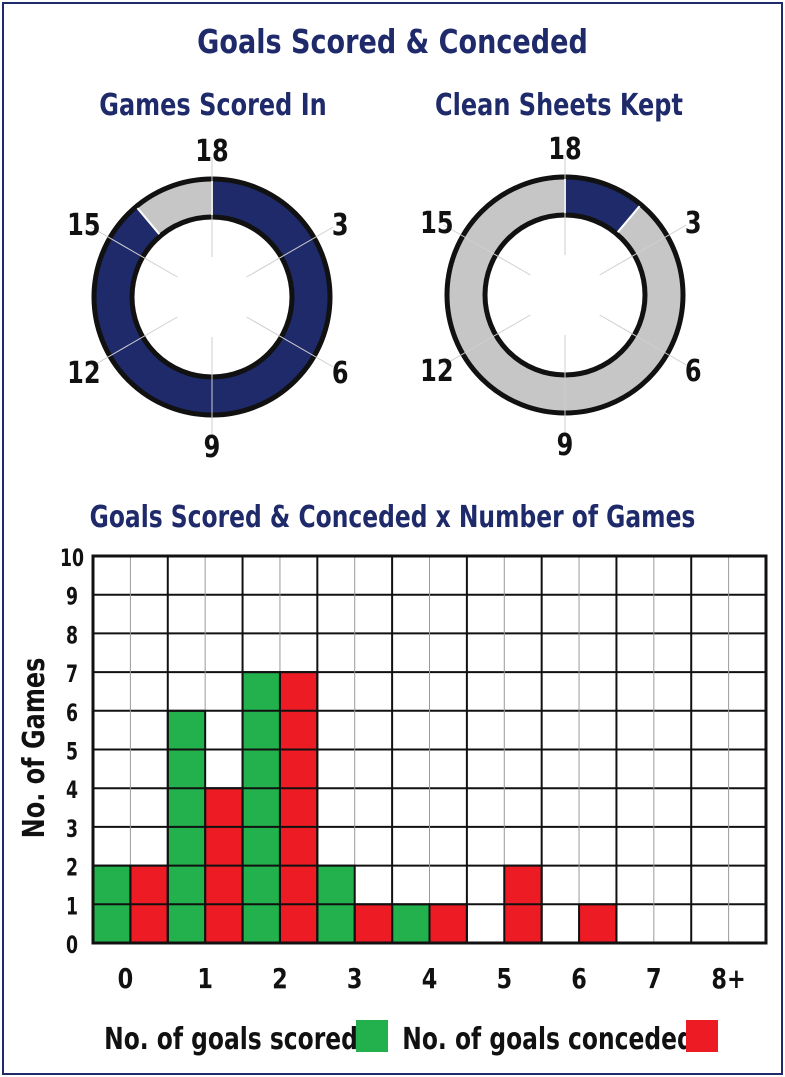 This screenshot has height=1077, width=785. What do you see at coordinates (702, 1036) in the screenshot?
I see `legend-swatch-conceded` at bounding box center [702, 1036].